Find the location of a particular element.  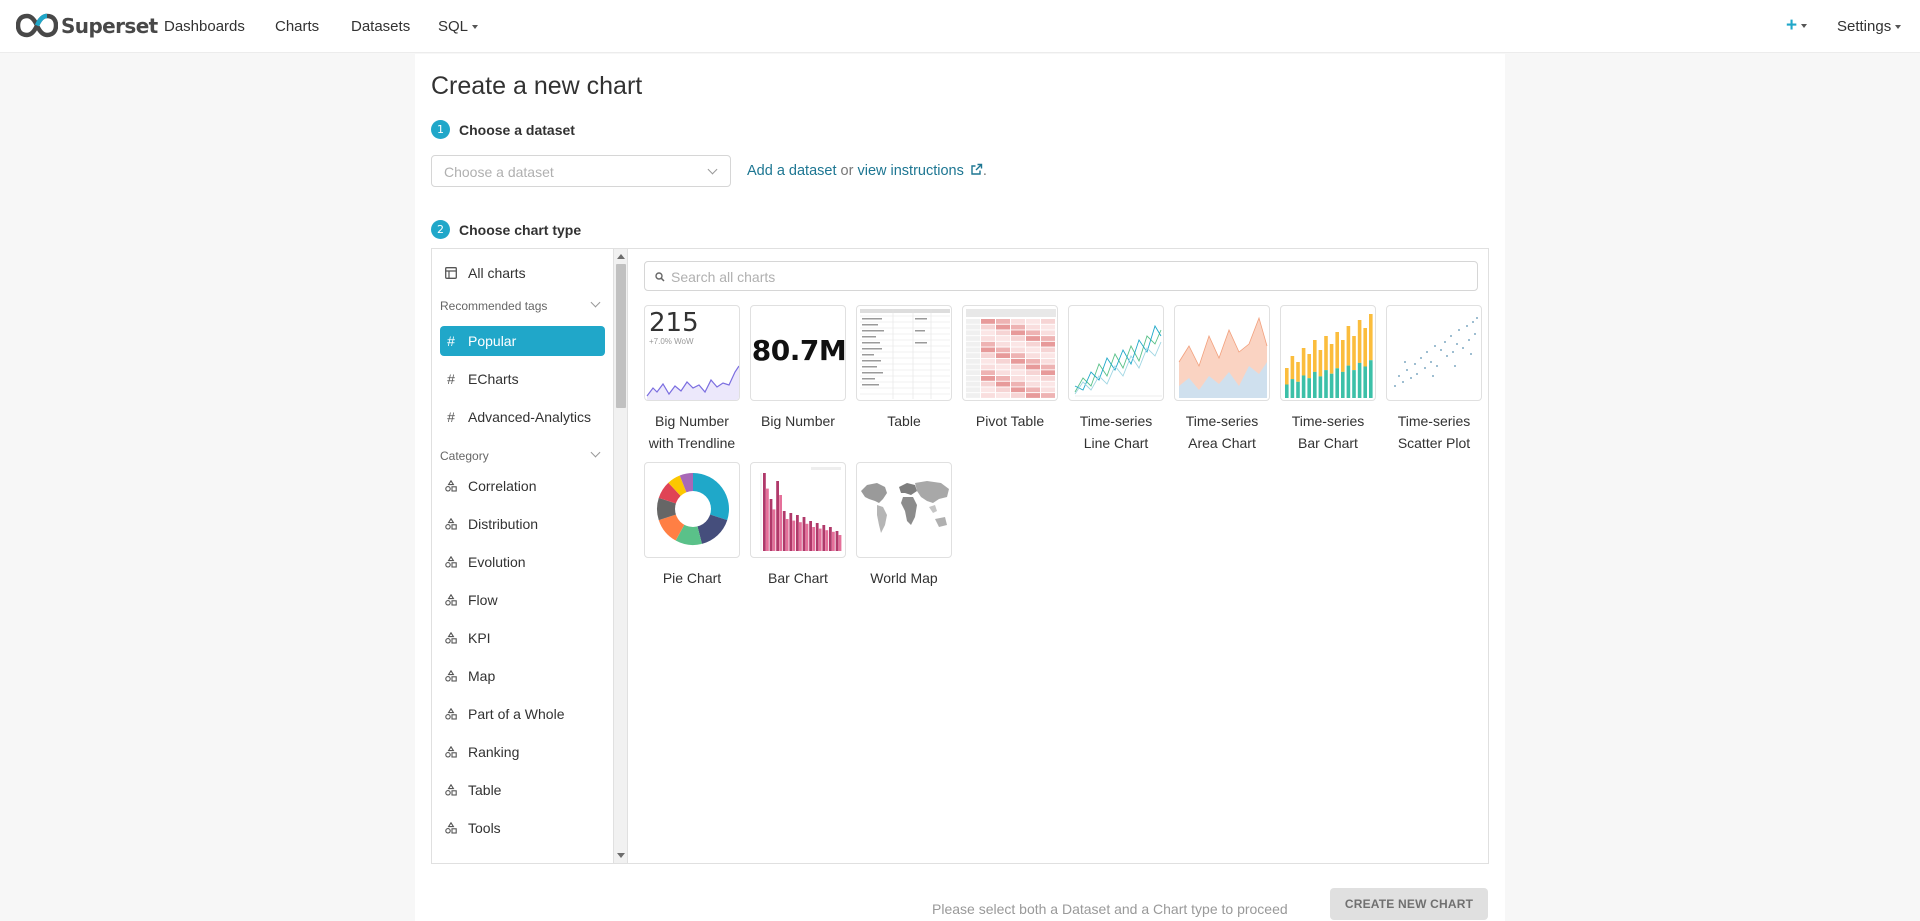

hash-icon: # is located at coordinates (451, 417).